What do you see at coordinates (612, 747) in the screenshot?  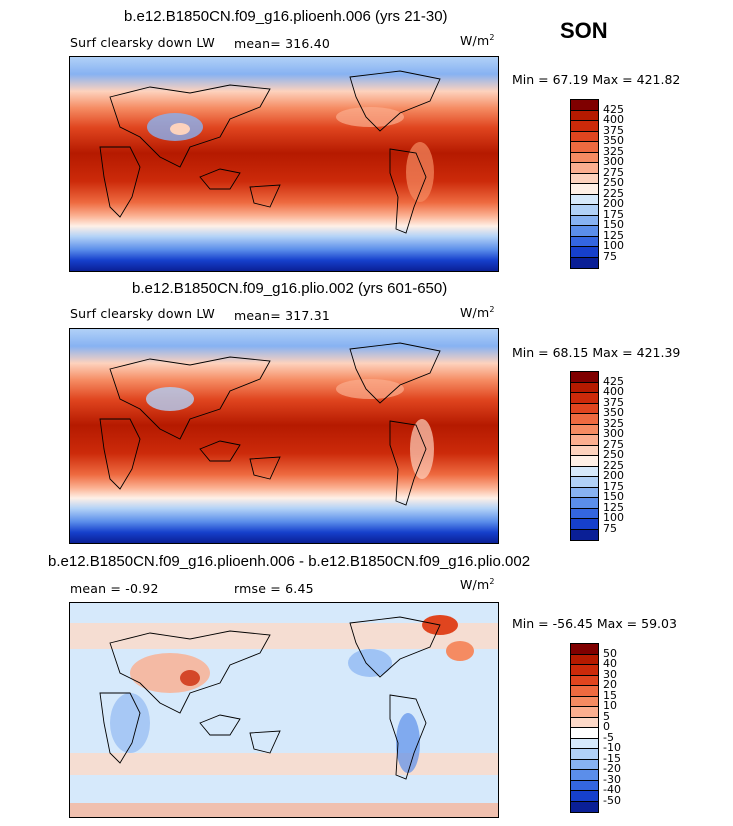 I see `colorbar-tick-label: -10` at bounding box center [612, 747].